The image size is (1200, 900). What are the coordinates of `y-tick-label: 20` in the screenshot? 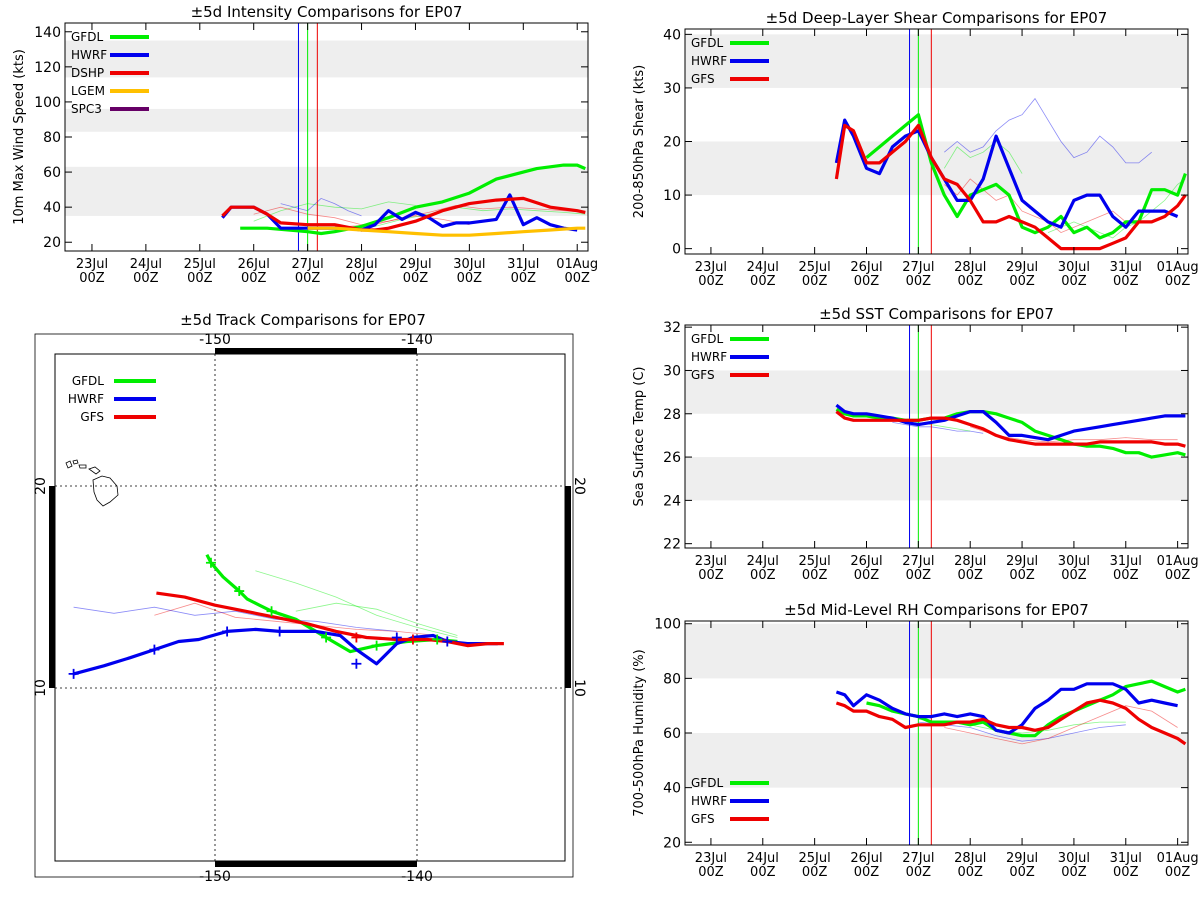 It's located at (52, 243).